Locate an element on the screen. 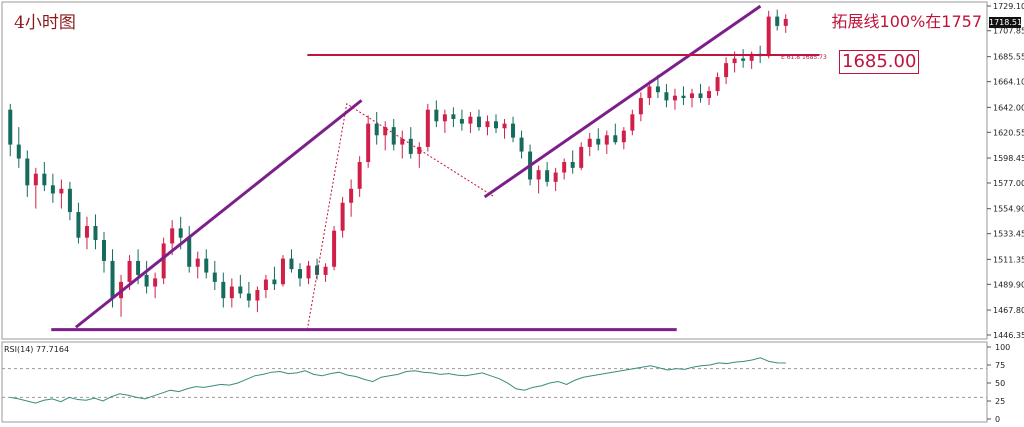 The height and width of the screenshot is (427, 1024). rsi-line is located at coordinates (398, 380).